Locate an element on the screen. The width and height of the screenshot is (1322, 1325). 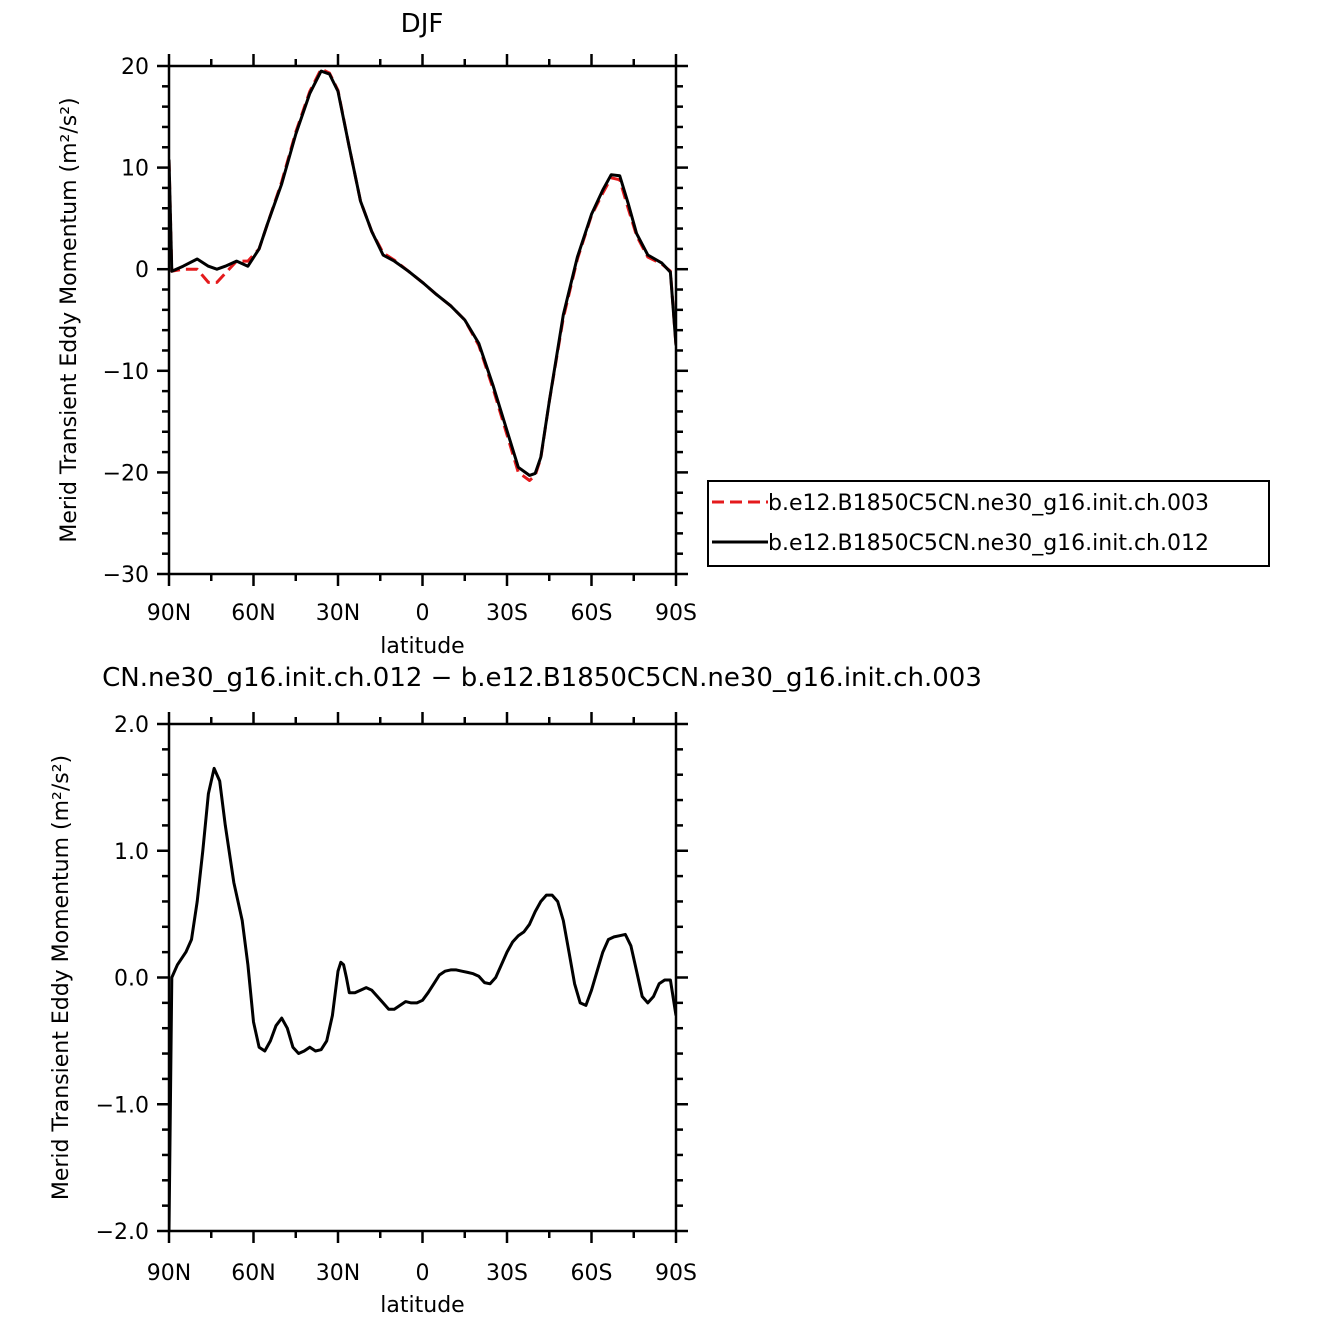
y-tick-label: −20 is located at coordinates (126, 473).